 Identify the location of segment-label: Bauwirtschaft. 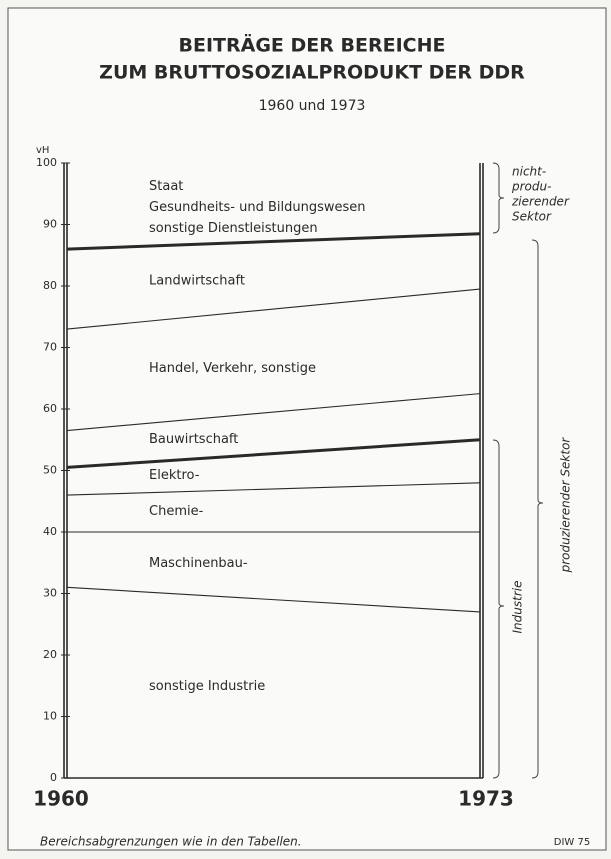
(193, 439).